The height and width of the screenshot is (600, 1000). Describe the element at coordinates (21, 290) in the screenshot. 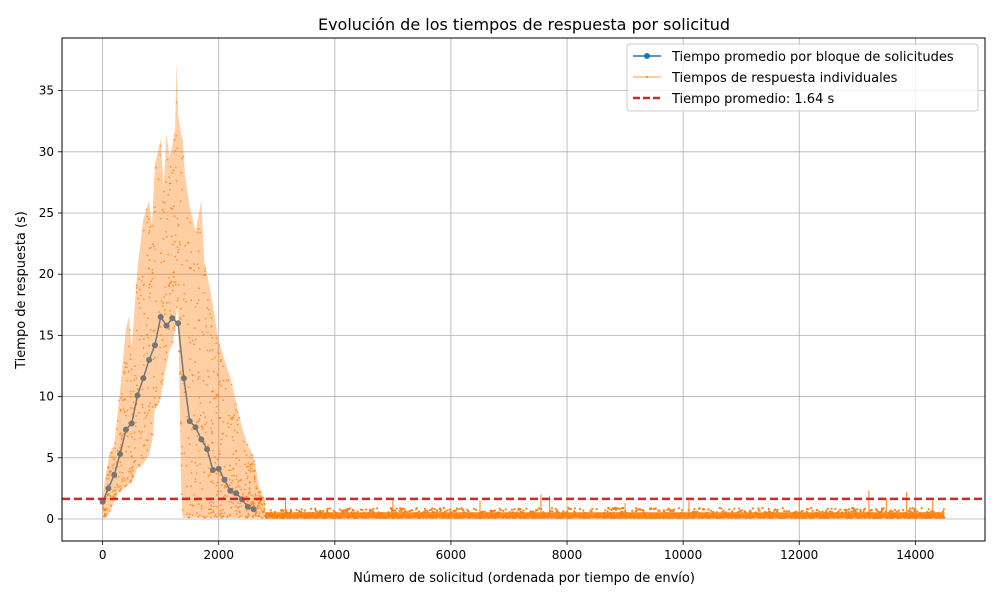

I see `y-axis-label: Tiempo de respuesta (s)` at that location.